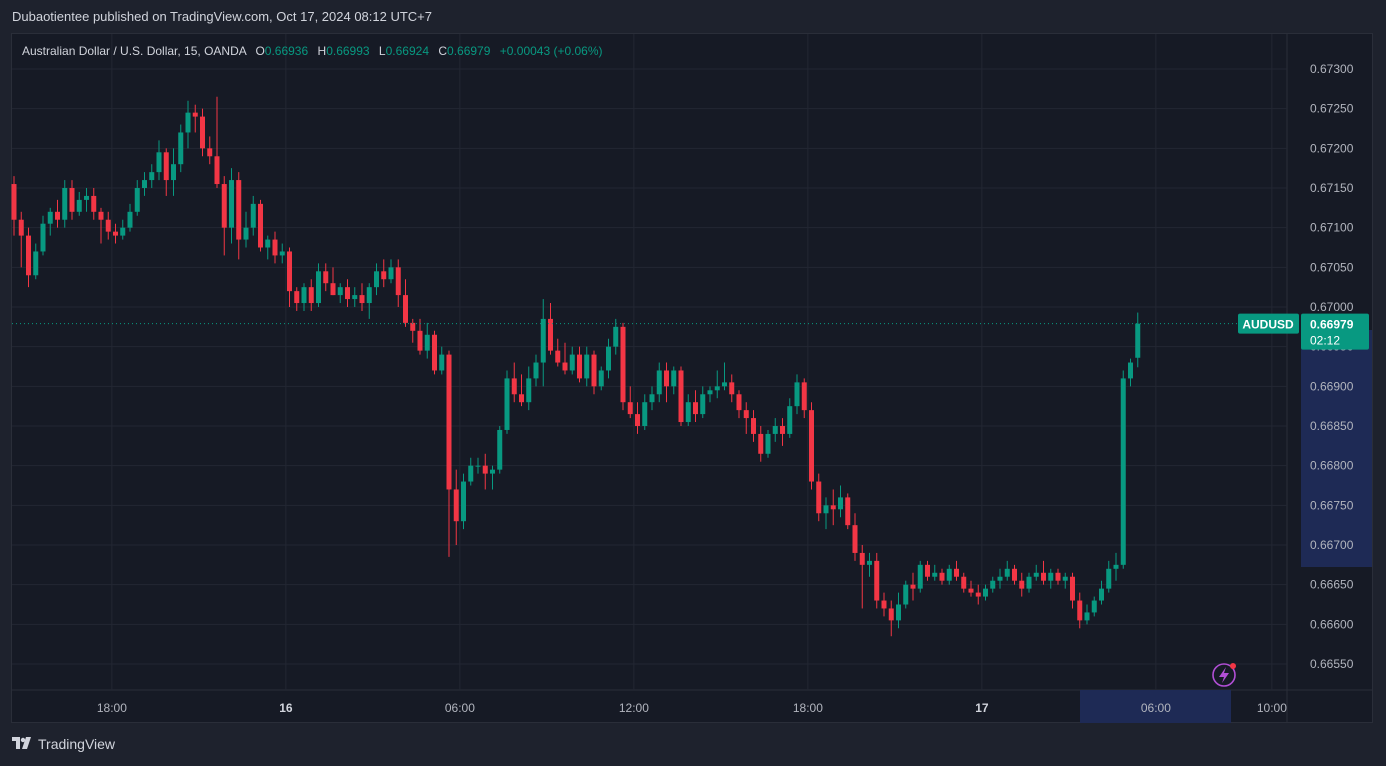 This screenshot has width=1386, height=766. Describe the element at coordinates (1332, 505) in the screenshot. I see `y-tick-label: 0.66750` at that location.